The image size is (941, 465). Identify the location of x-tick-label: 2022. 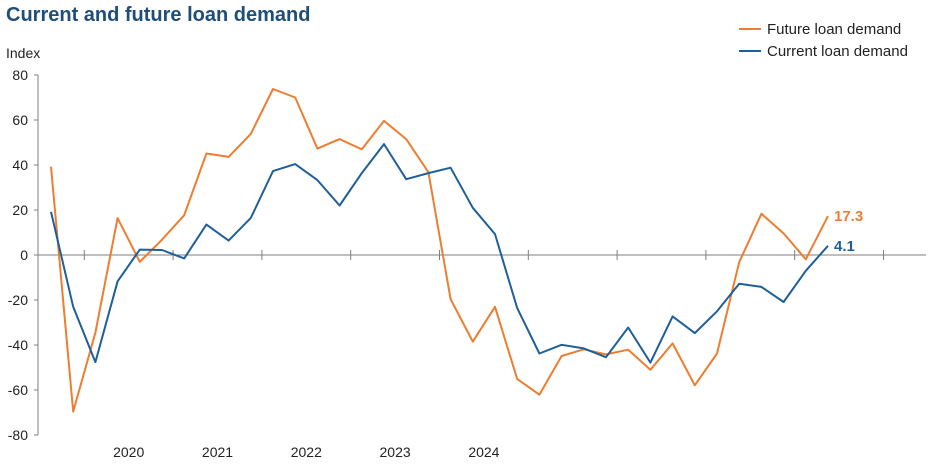
(306, 452).